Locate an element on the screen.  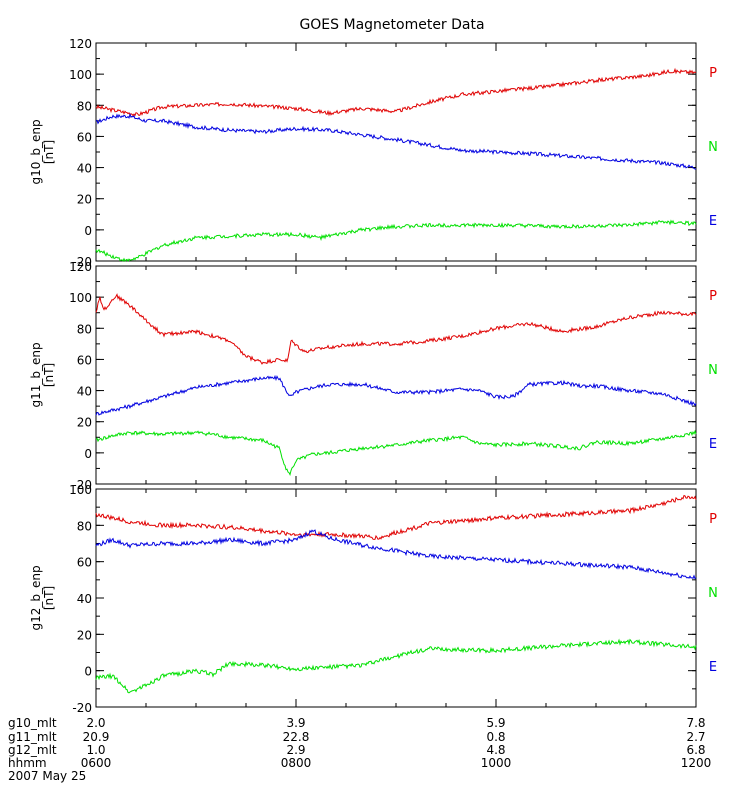
footer-row-label: hhmm is located at coordinates (27, 763).